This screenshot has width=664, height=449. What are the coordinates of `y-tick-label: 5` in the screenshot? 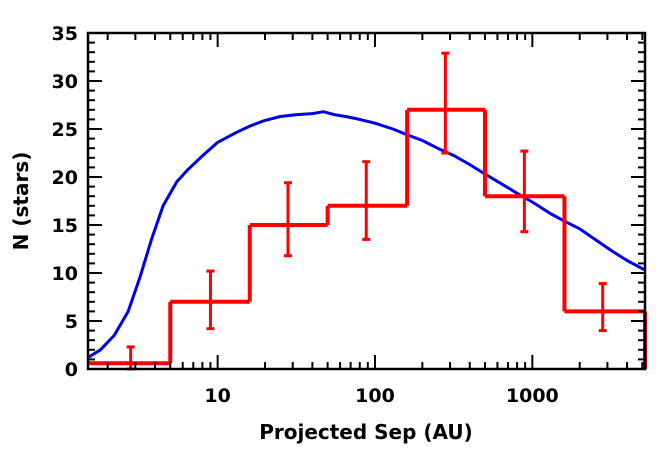 It's located at (71, 322).